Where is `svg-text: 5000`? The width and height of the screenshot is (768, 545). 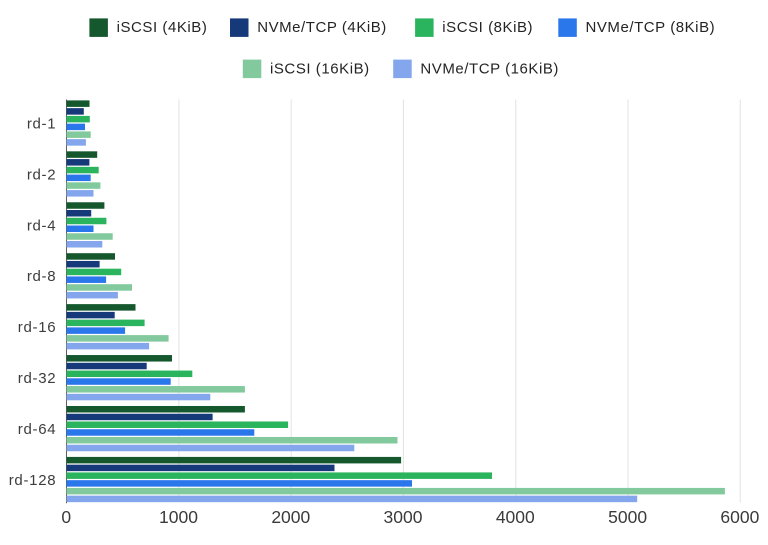 svg-text: 5000 is located at coordinates (627, 517).